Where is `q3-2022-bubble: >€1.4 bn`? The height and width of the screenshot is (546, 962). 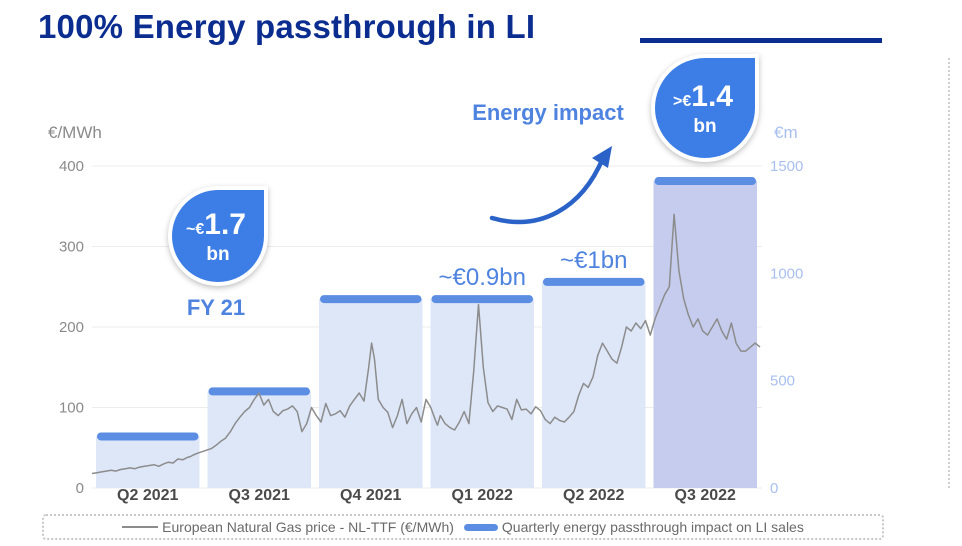
q3-2022-bubble: >€1.4 bn is located at coordinates (705, 108).